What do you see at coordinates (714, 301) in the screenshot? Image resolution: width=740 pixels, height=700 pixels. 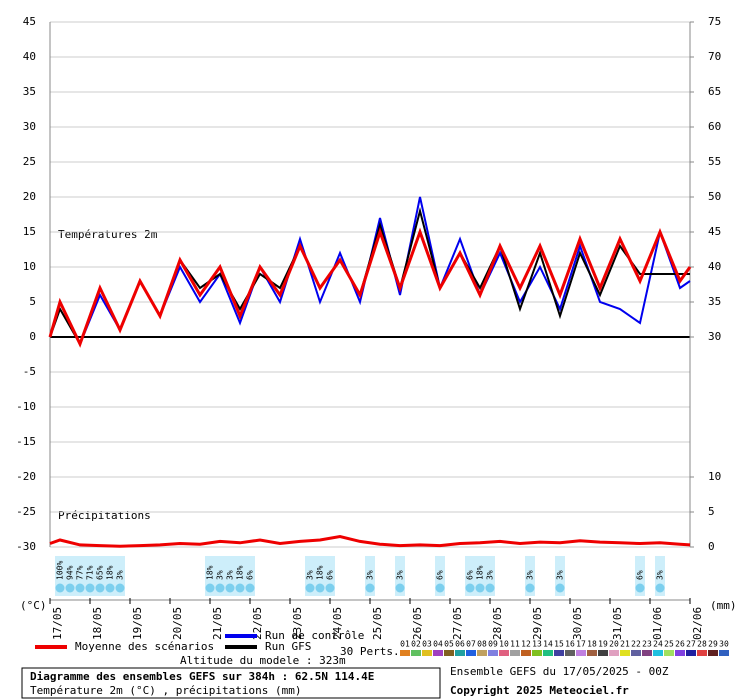 I see `y2-tick-label: 35` at bounding box center [714, 301].